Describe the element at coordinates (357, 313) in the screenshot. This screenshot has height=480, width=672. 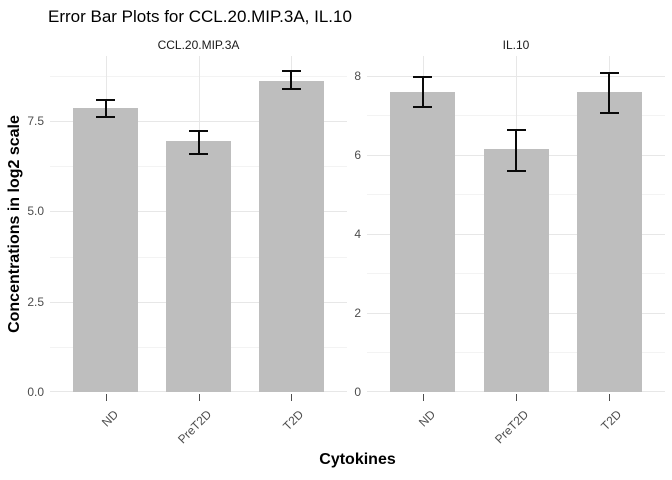
I see `y-tick-label: 2` at that location.